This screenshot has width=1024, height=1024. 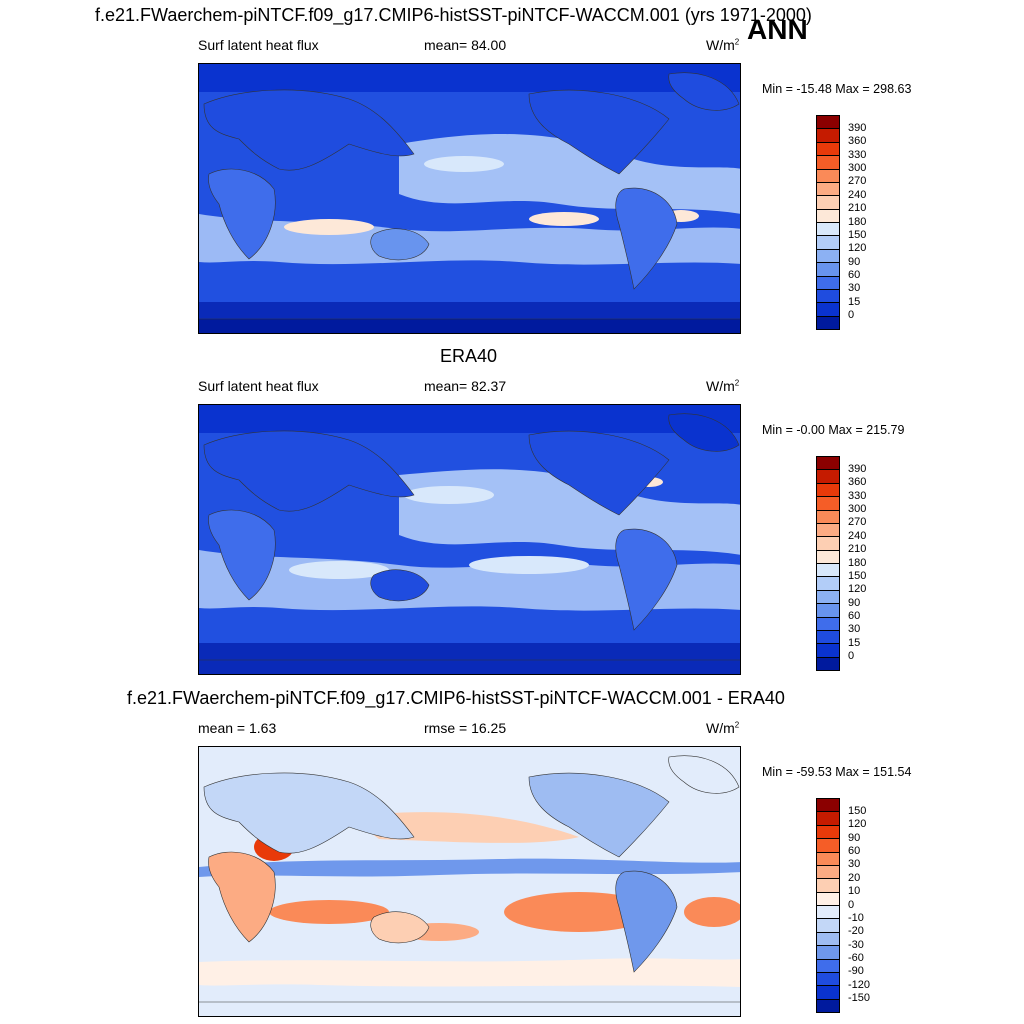 I want to click on colorbar-tick-label: 90, so click(x=854, y=261).